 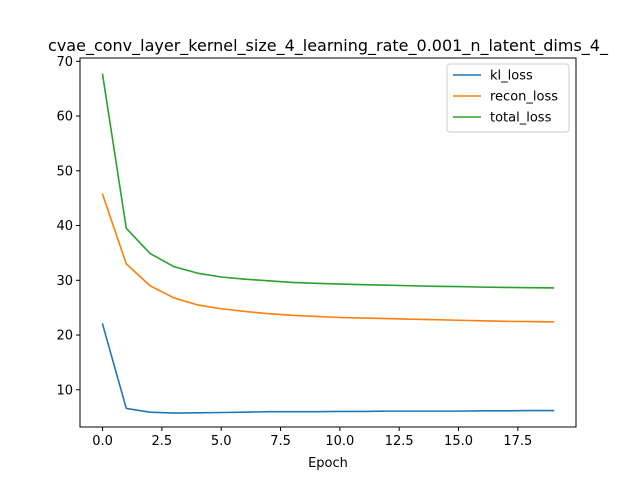 What do you see at coordinates (328, 463) in the screenshot?
I see `x-axis-title: Epoch` at bounding box center [328, 463].